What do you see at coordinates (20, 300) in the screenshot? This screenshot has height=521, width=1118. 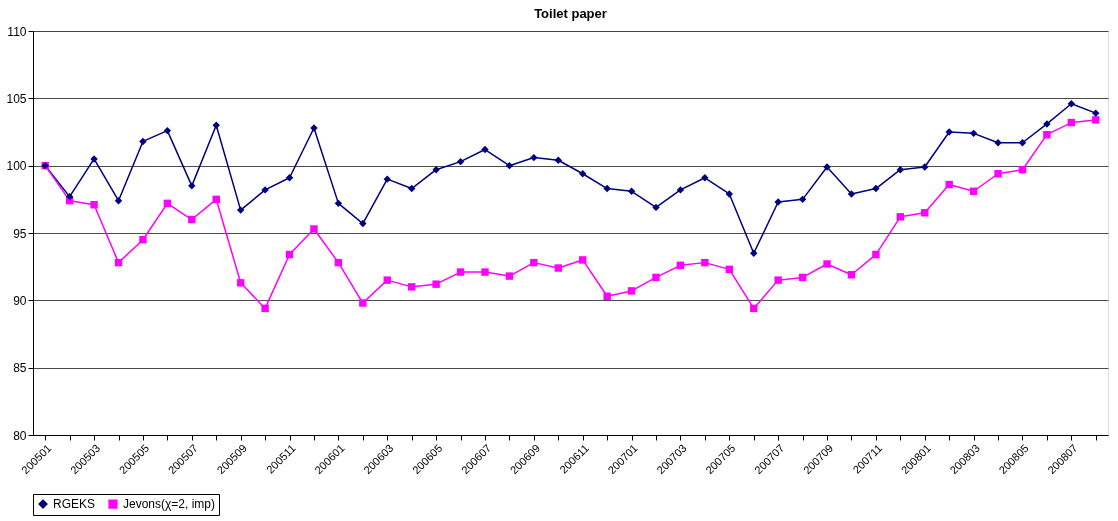 I see `y-tick-label: 90` at bounding box center [20, 300].